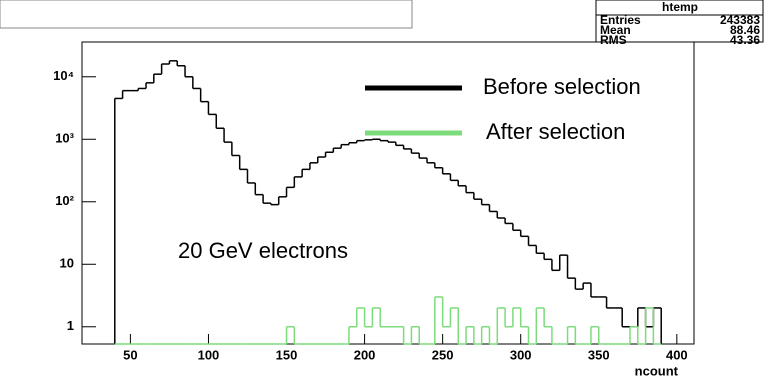 This screenshot has width=764, height=382. I want to click on stats-key: RMS, so click(613, 40).